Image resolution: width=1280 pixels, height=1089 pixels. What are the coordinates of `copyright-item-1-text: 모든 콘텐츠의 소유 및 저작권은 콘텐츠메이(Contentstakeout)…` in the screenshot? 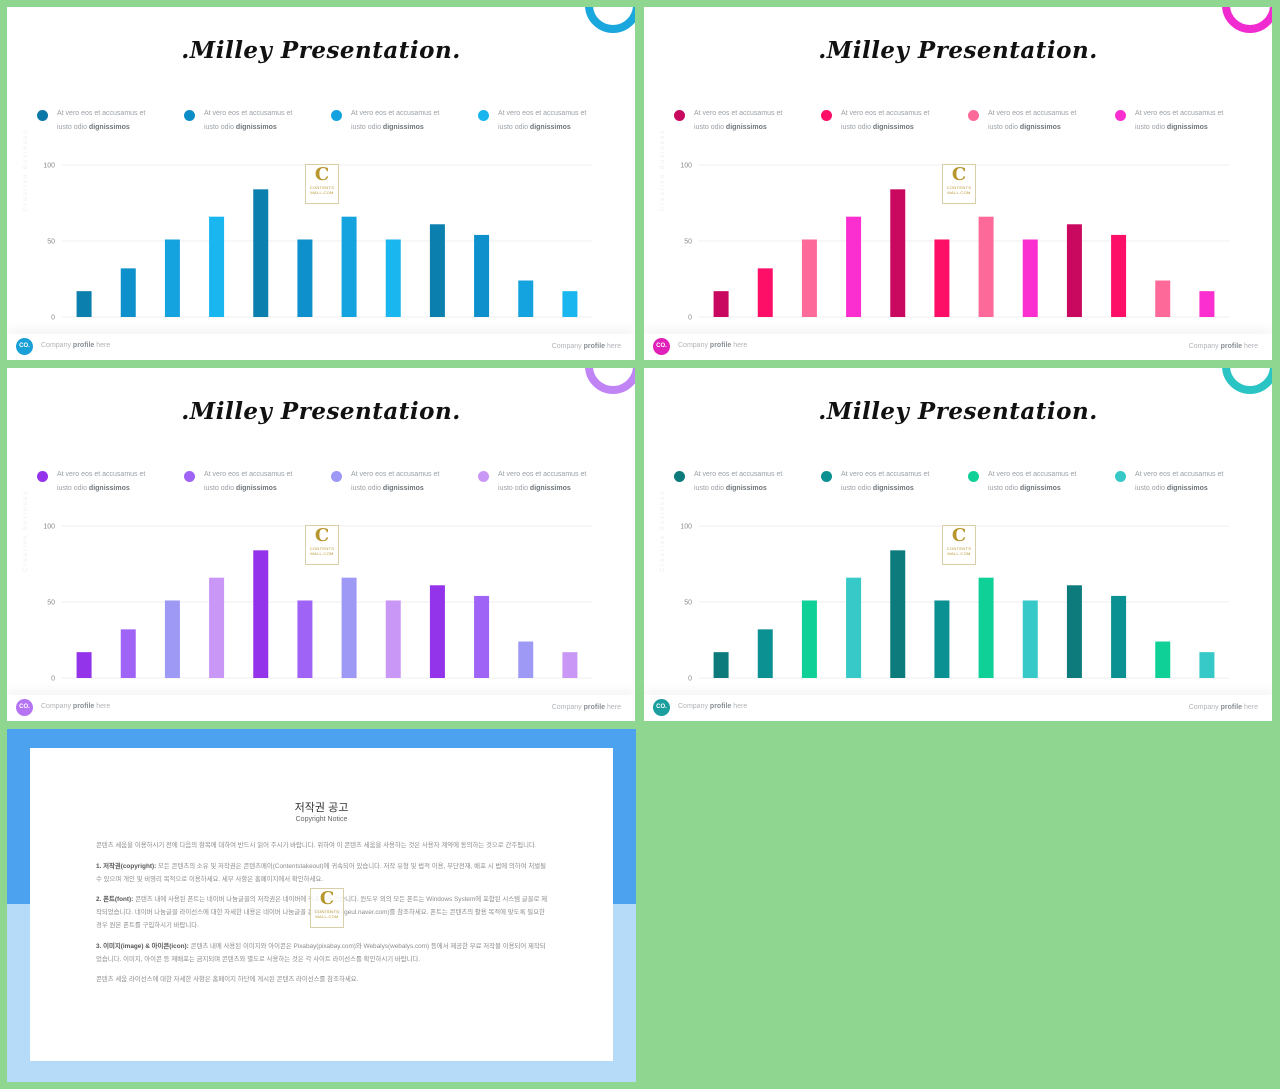 It's located at (321, 872).